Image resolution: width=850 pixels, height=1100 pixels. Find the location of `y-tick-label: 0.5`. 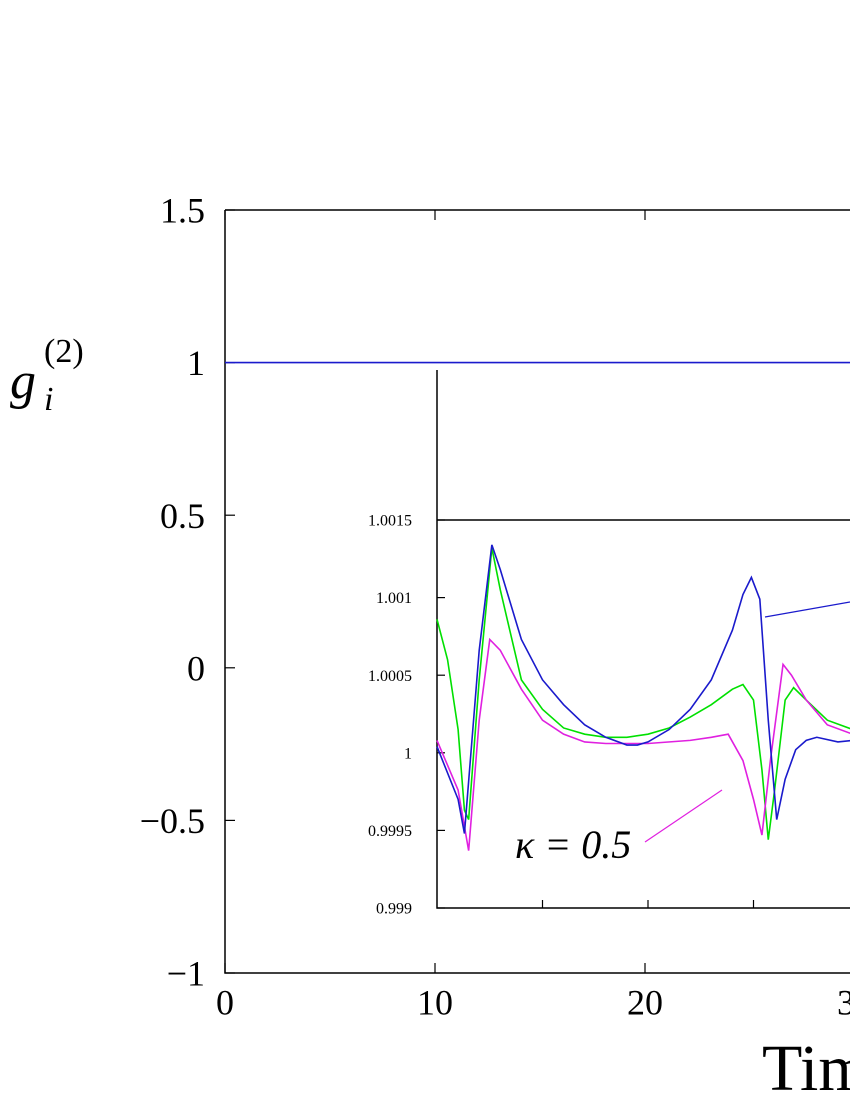

y-tick-label: 0.5 is located at coordinates (182, 516).